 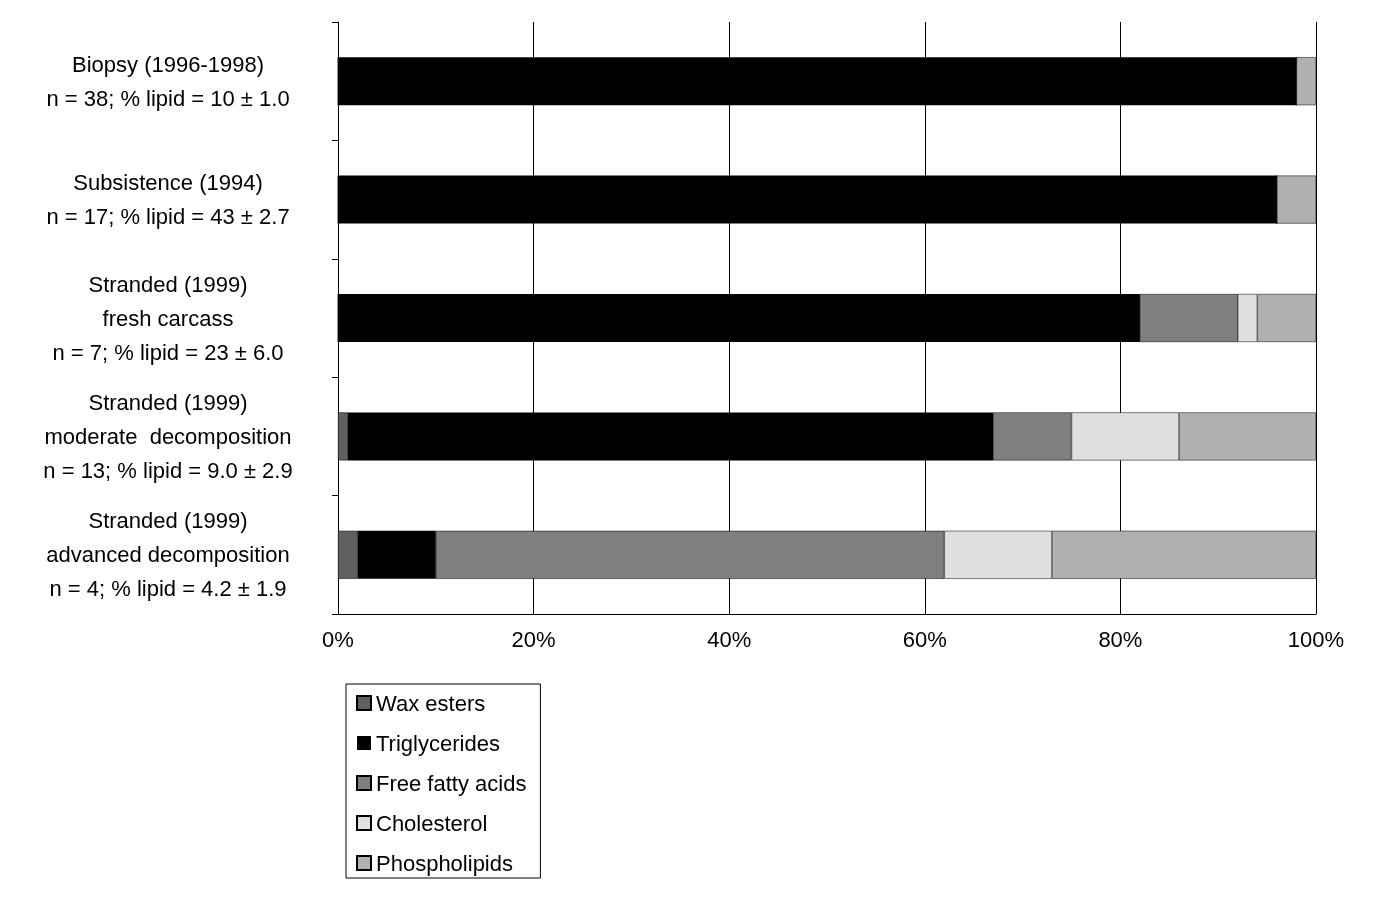 What do you see at coordinates (168, 200) in the screenshot?
I see `y-tick-label: Subsistence (1994) n = 17; % lipid = 43 ± 2.7` at bounding box center [168, 200].